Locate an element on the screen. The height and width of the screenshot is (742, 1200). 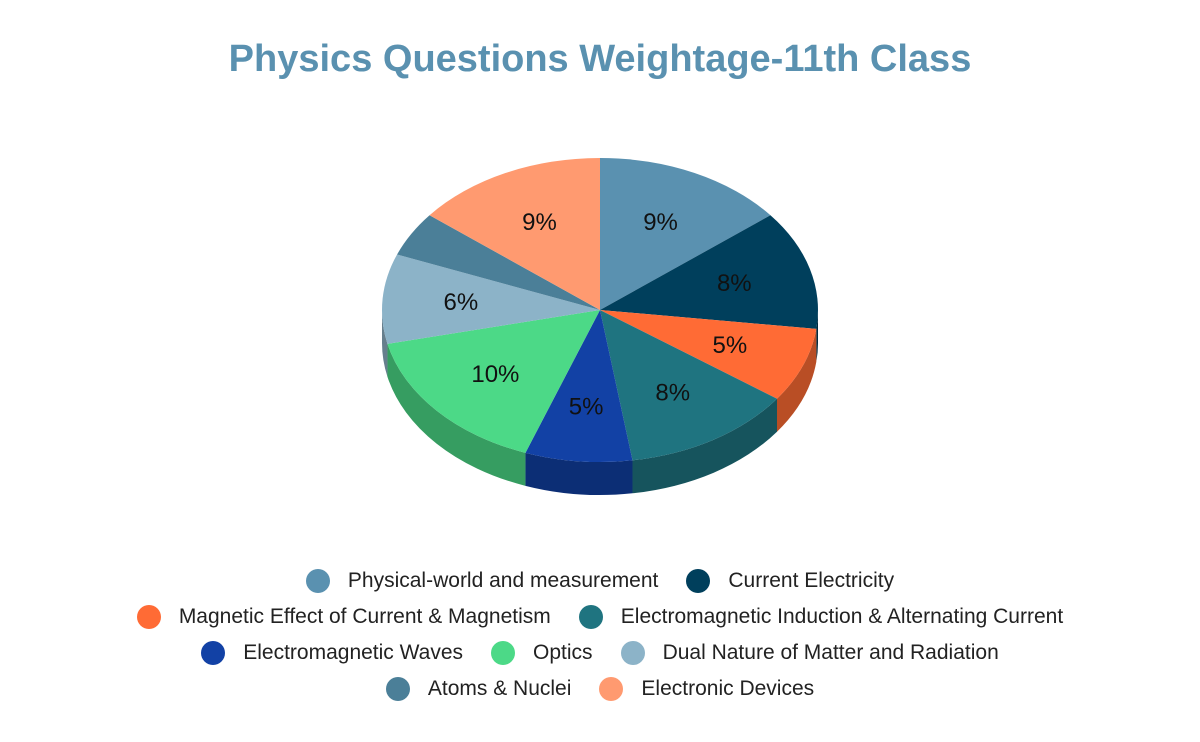
legend-label: Current Electricity is located at coordinates (811, 580).